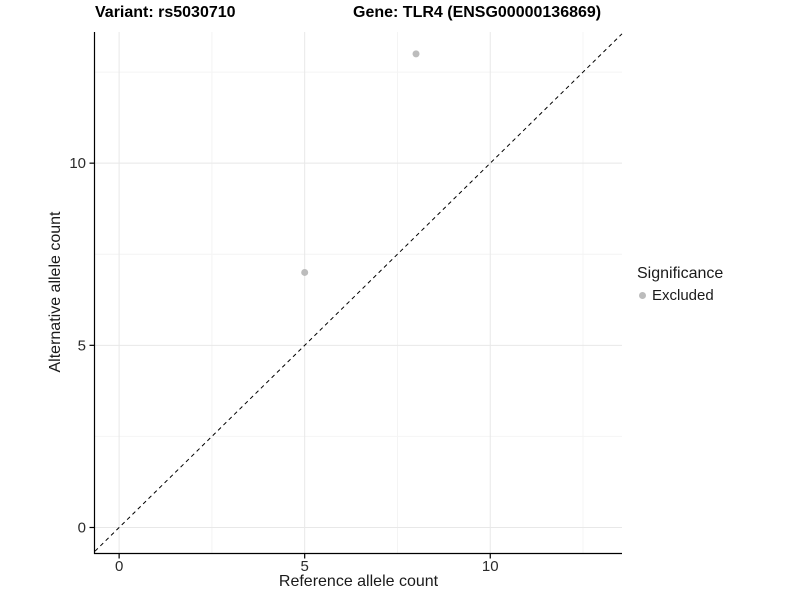 This screenshot has width=800, height=600. I want to click on plot-title-variant: Variant: rs5030710, so click(165, 12).